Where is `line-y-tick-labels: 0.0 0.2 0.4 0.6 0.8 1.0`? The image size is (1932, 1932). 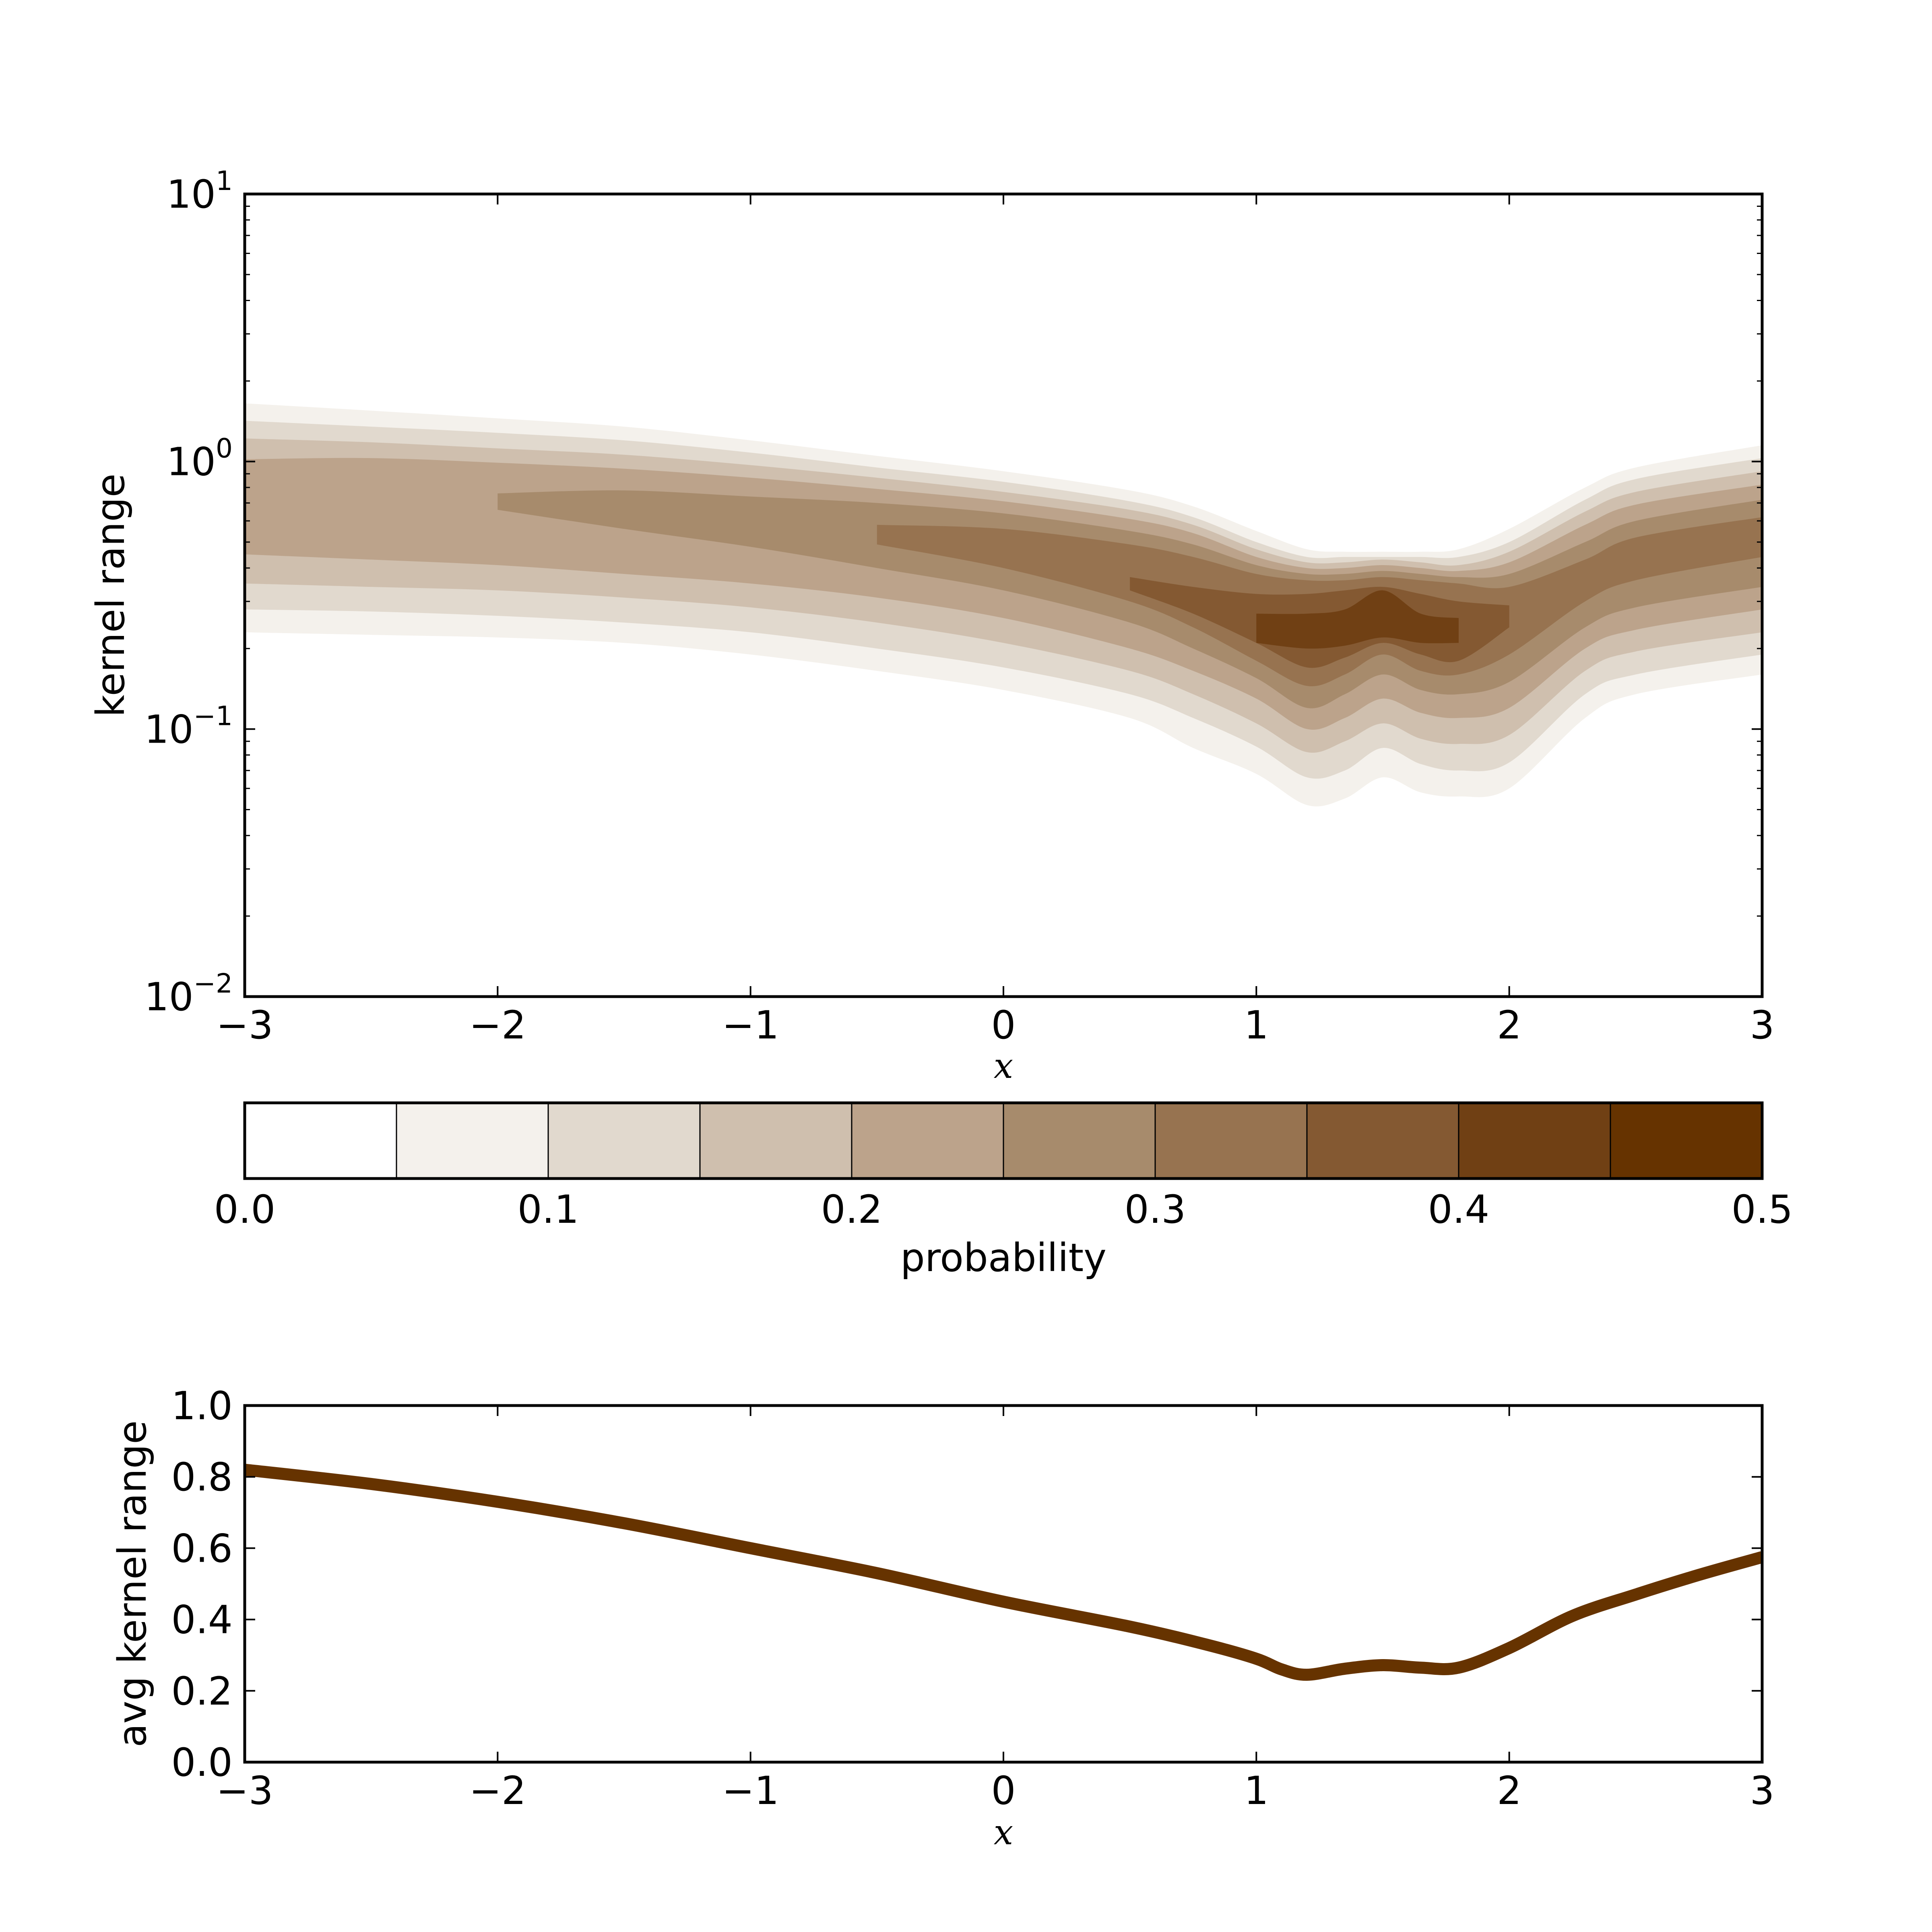
line-y-tick-labels: 0.0 0.2 0.4 0.6 0.8 1.0 is located at coordinates (202, 1584).